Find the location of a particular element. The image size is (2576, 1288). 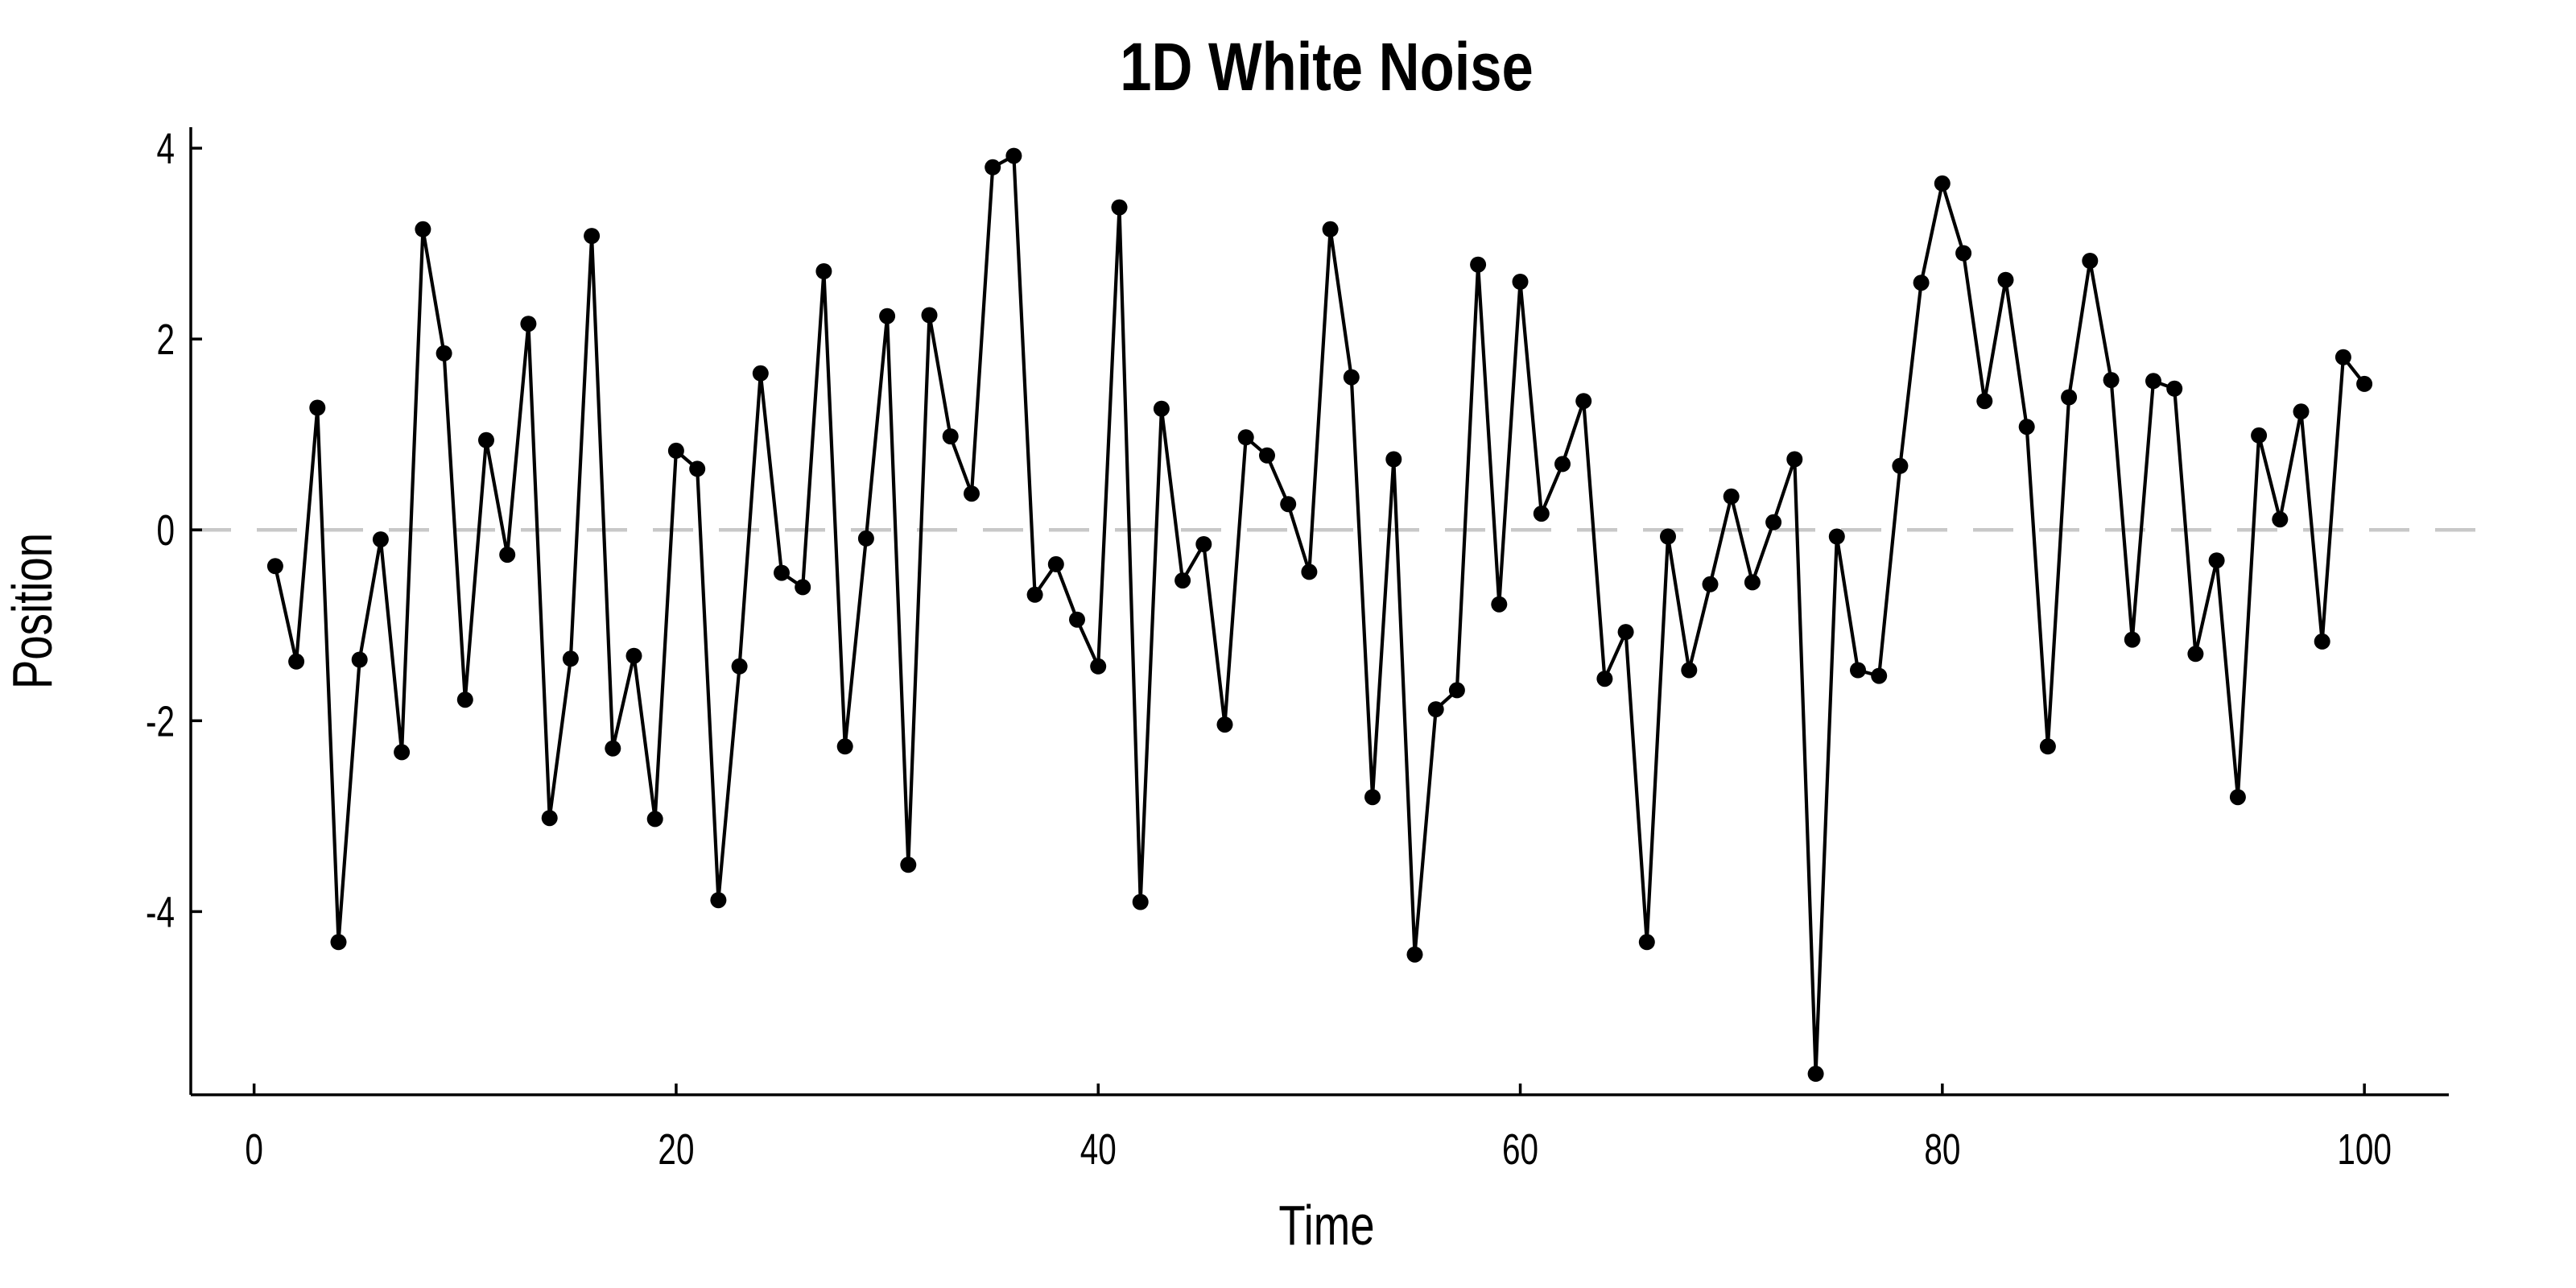

y-tick-label: 2 is located at coordinates (165, 340).